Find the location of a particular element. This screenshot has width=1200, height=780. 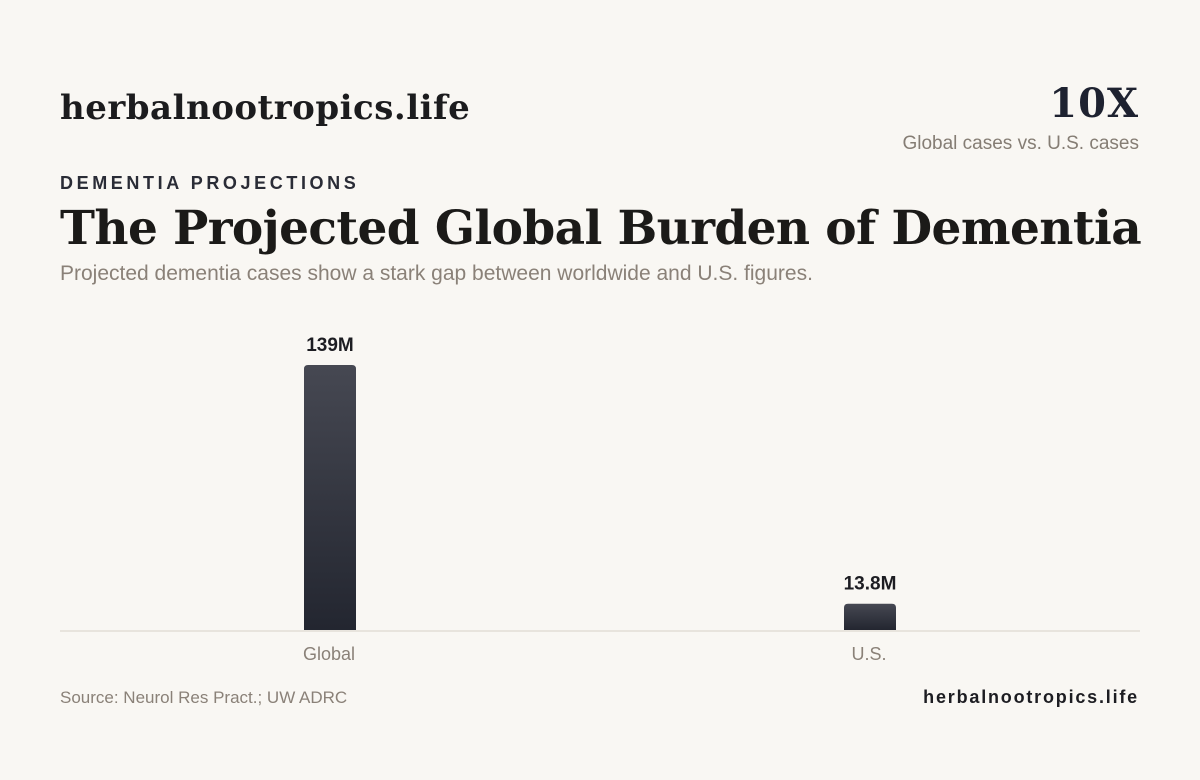

headline-stat: 10X Global cases vs. U.S. cases is located at coordinates (1020, 119).